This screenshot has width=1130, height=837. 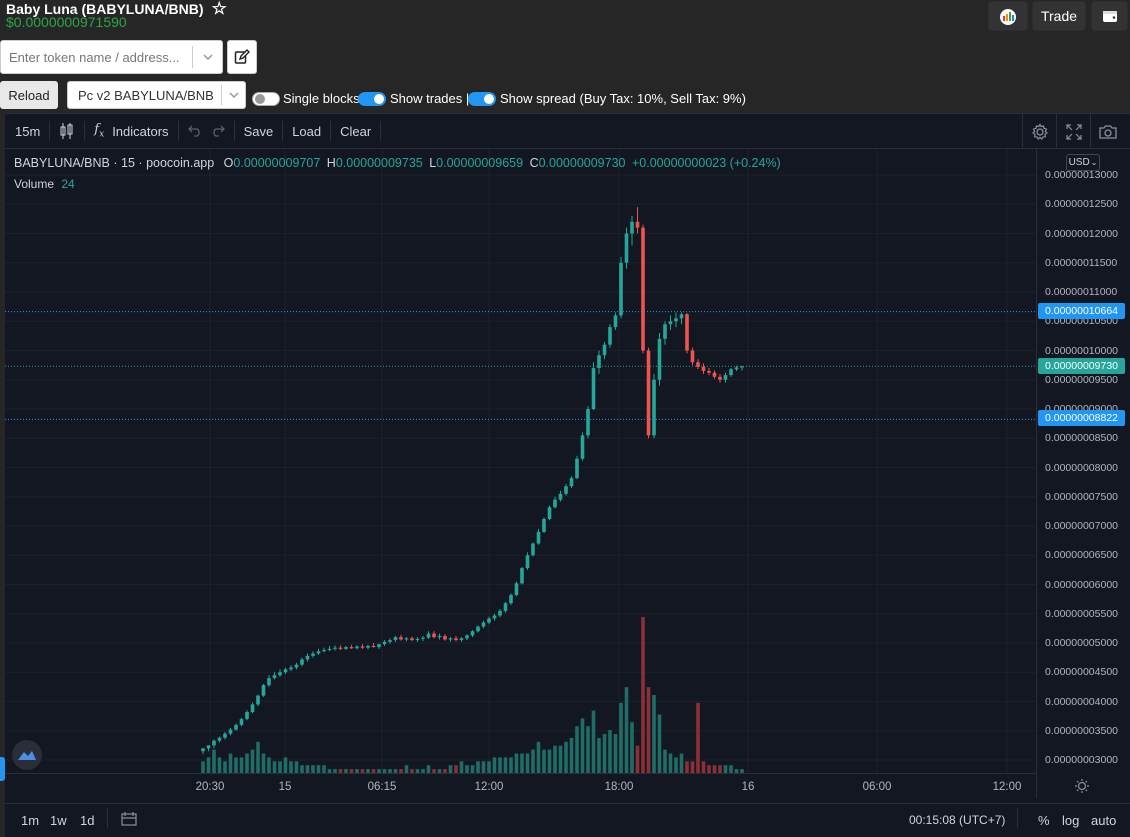 I want to click on y-tick-label: 0.00000008000, so click(x=1081, y=467).